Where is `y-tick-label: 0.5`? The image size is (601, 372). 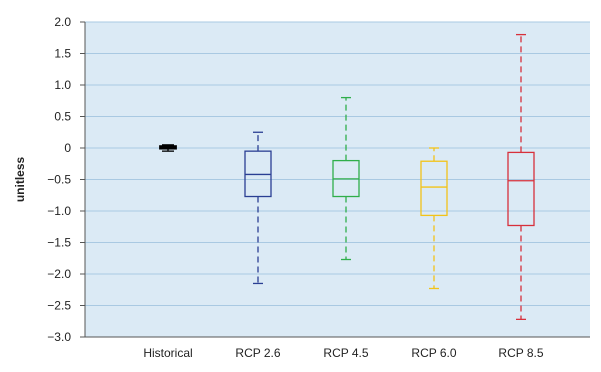 y-tick-label: 0.5 is located at coordinates (62, 117).